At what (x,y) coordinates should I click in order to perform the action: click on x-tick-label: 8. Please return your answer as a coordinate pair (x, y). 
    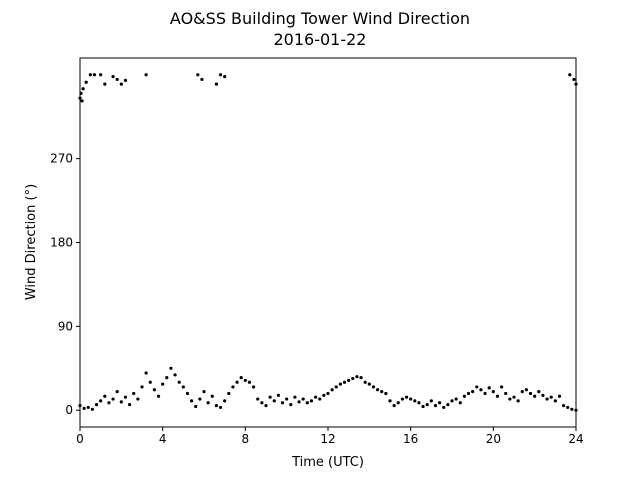
    Looking at the image, I should click on (246, 439).